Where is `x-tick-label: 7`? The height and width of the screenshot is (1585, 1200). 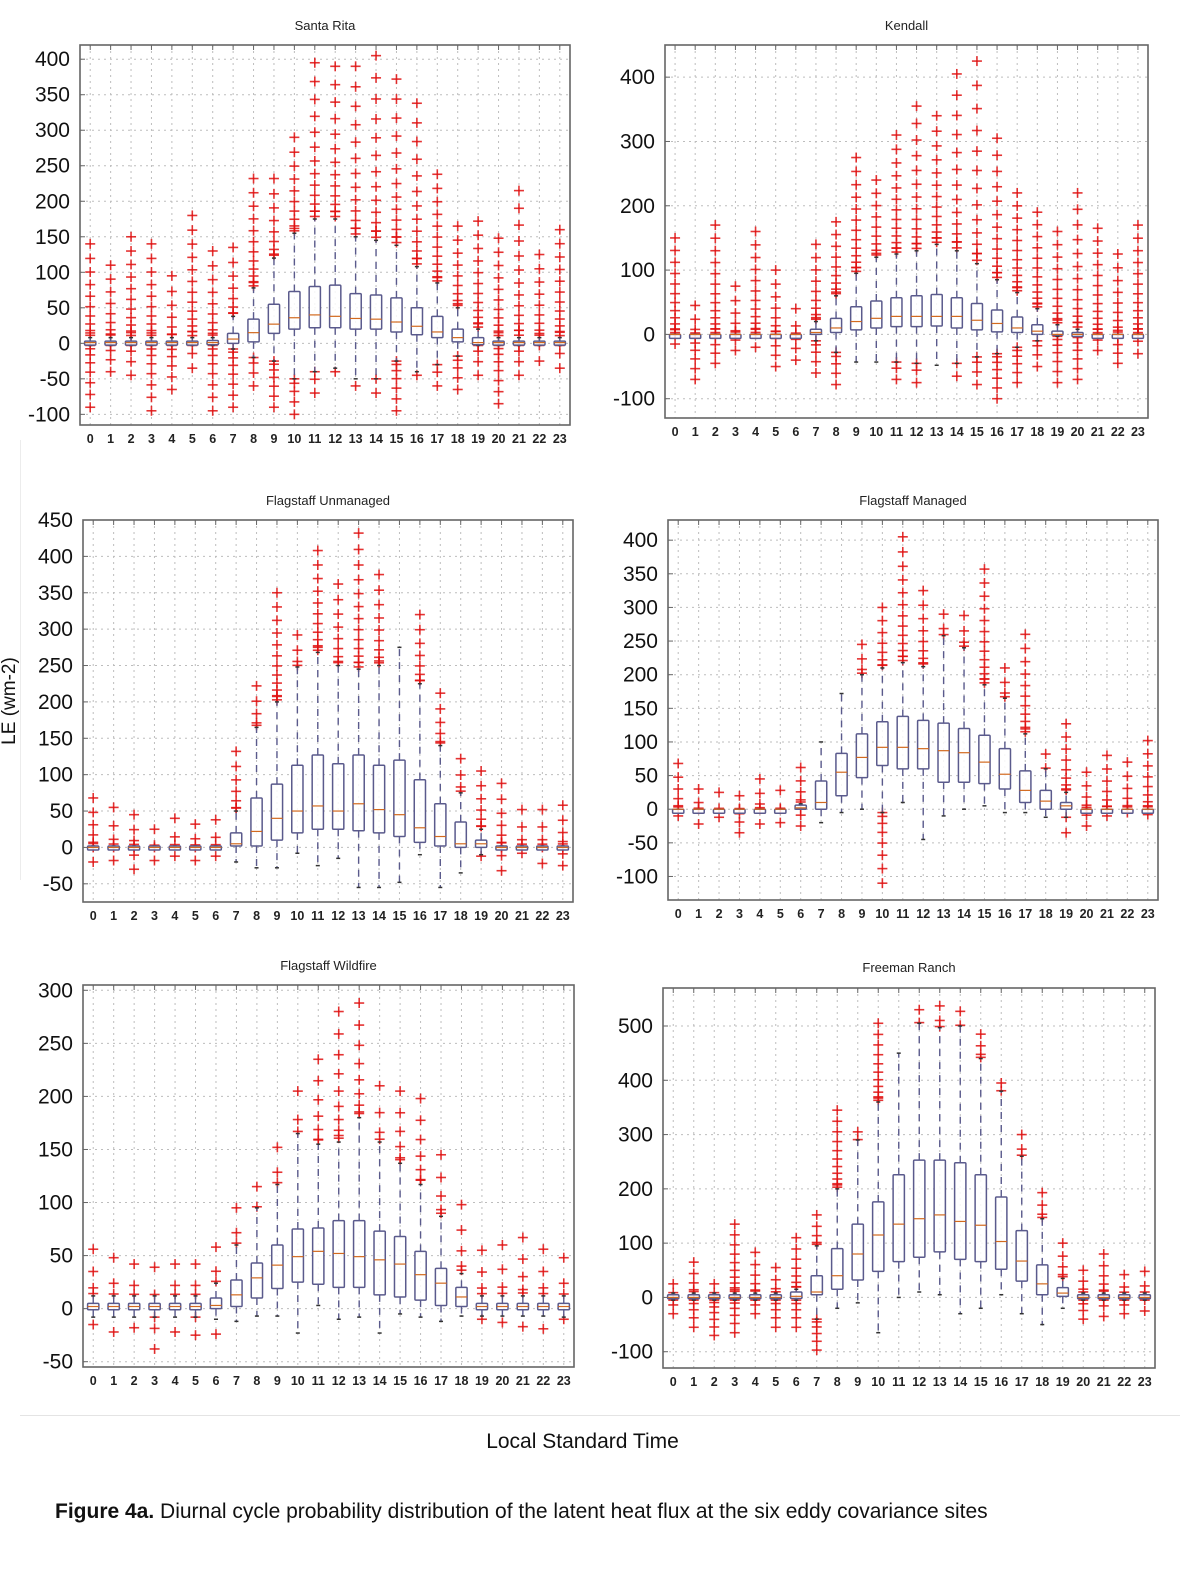 x-tick-label: 7 is located at coordinates (236, 1381).